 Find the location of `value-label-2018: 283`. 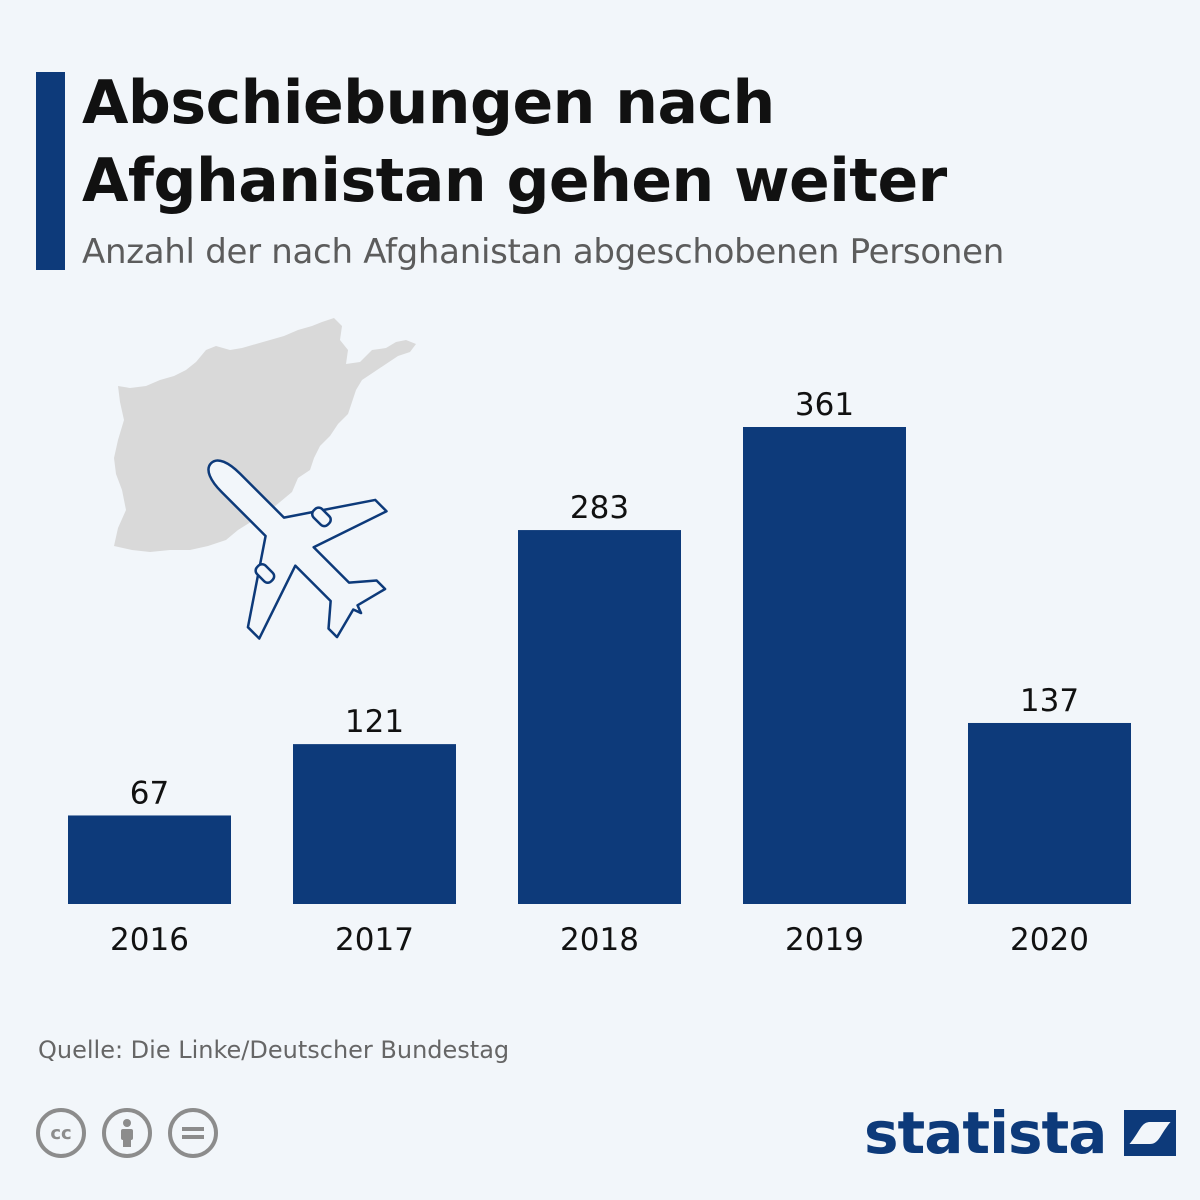

value-label-2018: 283 is located at coordinates (599, 508).